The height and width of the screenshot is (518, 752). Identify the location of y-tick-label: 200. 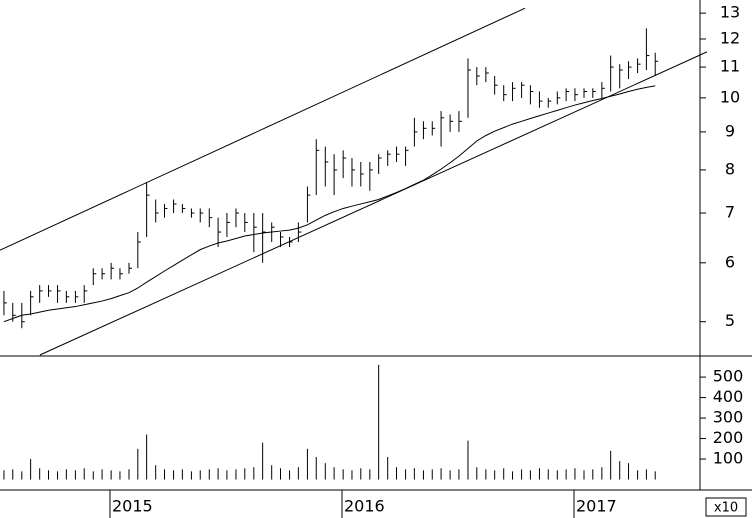
(728, 437).